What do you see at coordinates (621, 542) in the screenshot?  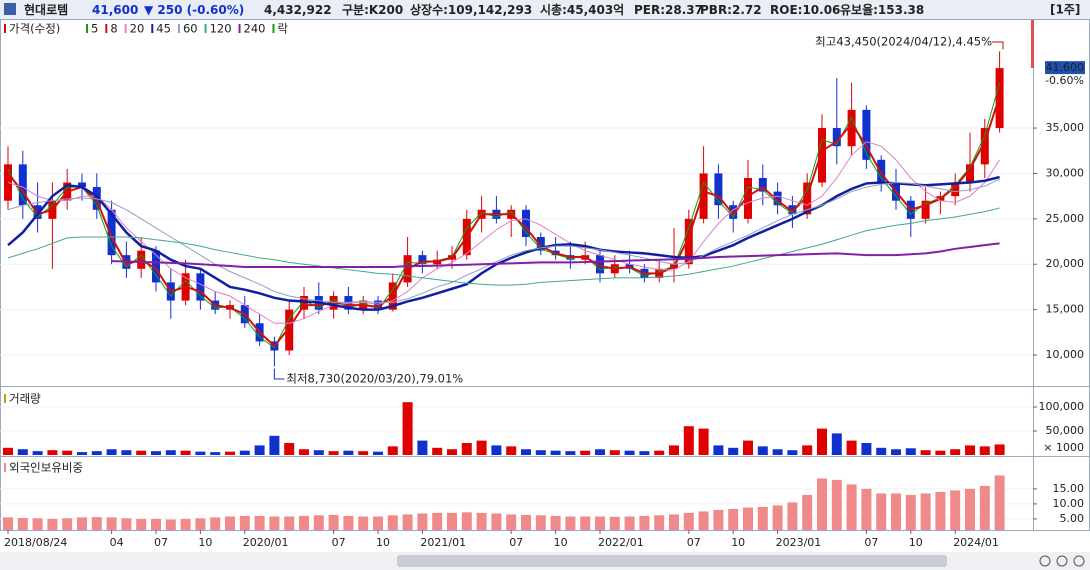 I see `x-tick-label: 2022/01` at bounding box center [621, 542].